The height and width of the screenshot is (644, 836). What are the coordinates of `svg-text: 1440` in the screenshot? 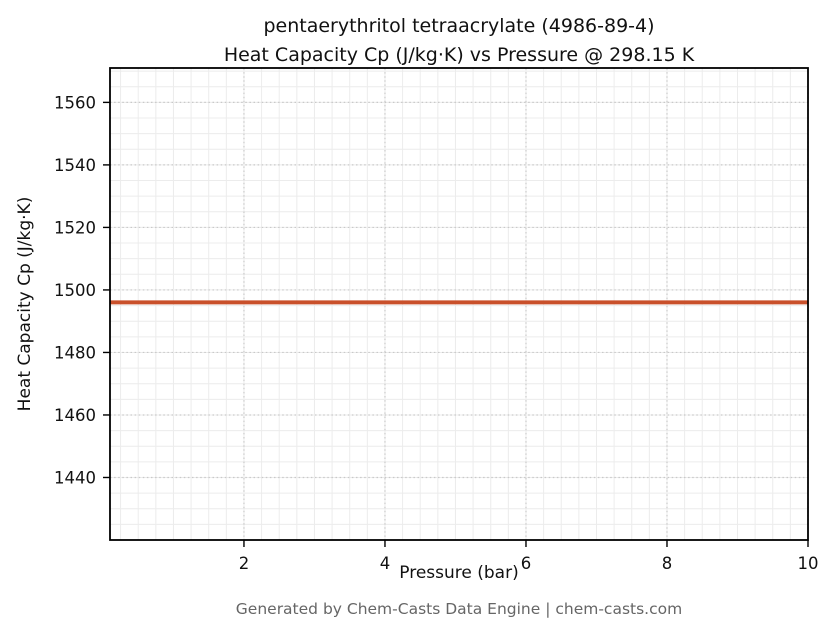 It's located at (75, 477).